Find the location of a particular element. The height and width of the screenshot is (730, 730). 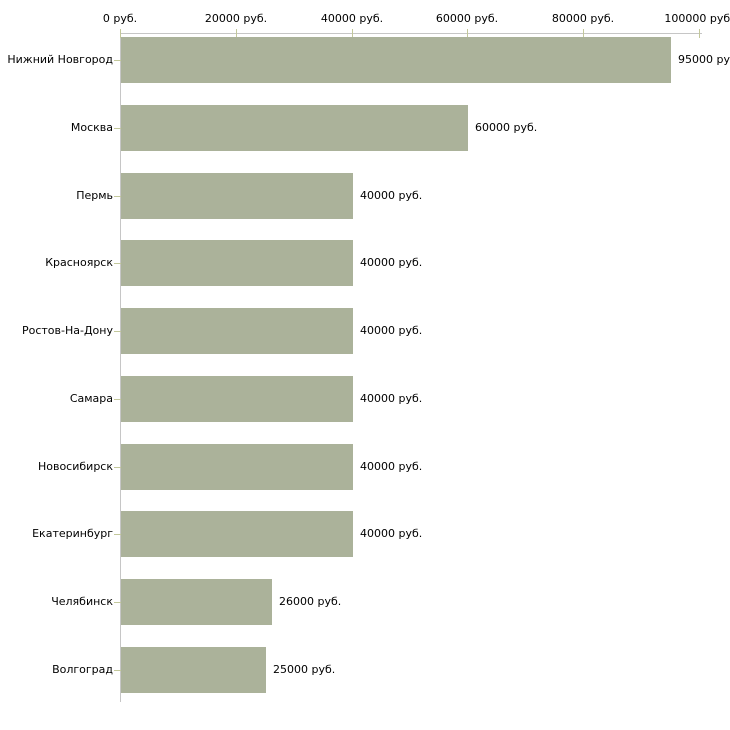

value-label: 26000 руб. is located at coordinates (310, 601).